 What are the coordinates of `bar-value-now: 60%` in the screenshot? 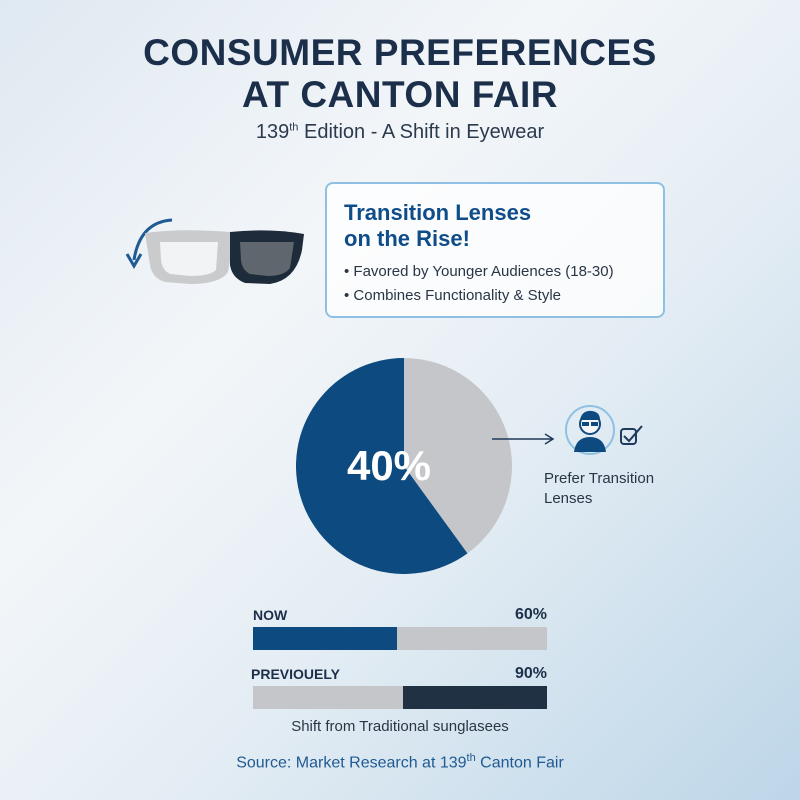 It's located at (530, 614).